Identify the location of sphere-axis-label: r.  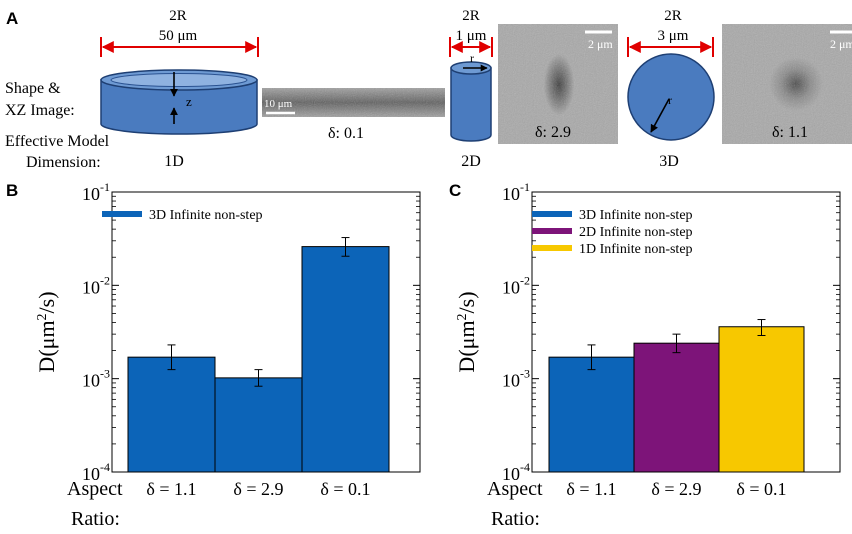
(670, 100).